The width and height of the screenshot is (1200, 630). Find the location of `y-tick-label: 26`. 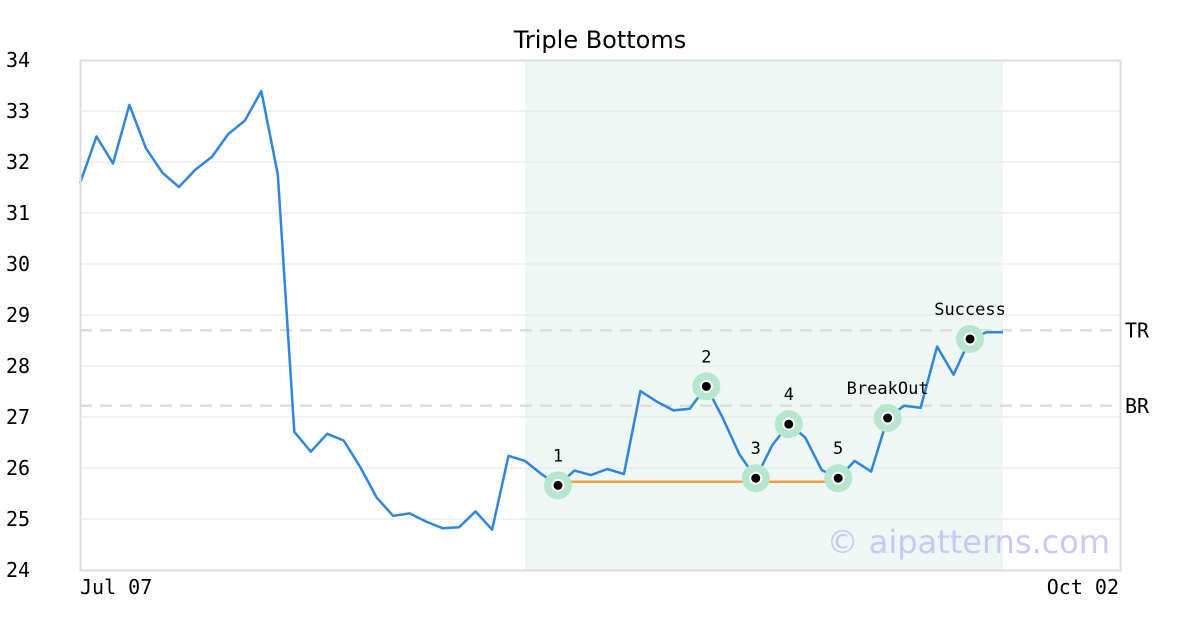

y-tick-label: 26 is located at coordinates (18, 468).